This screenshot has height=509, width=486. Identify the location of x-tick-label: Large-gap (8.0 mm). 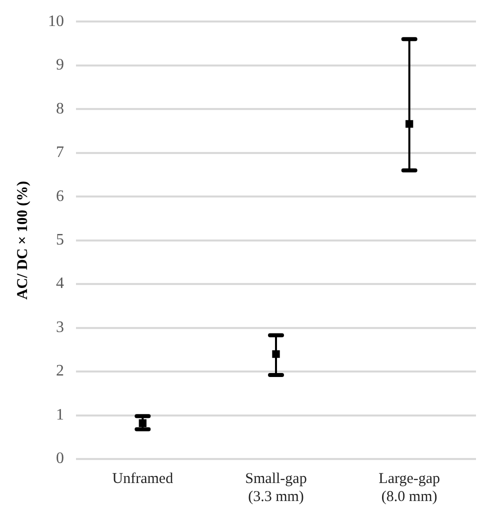
(409, 487).